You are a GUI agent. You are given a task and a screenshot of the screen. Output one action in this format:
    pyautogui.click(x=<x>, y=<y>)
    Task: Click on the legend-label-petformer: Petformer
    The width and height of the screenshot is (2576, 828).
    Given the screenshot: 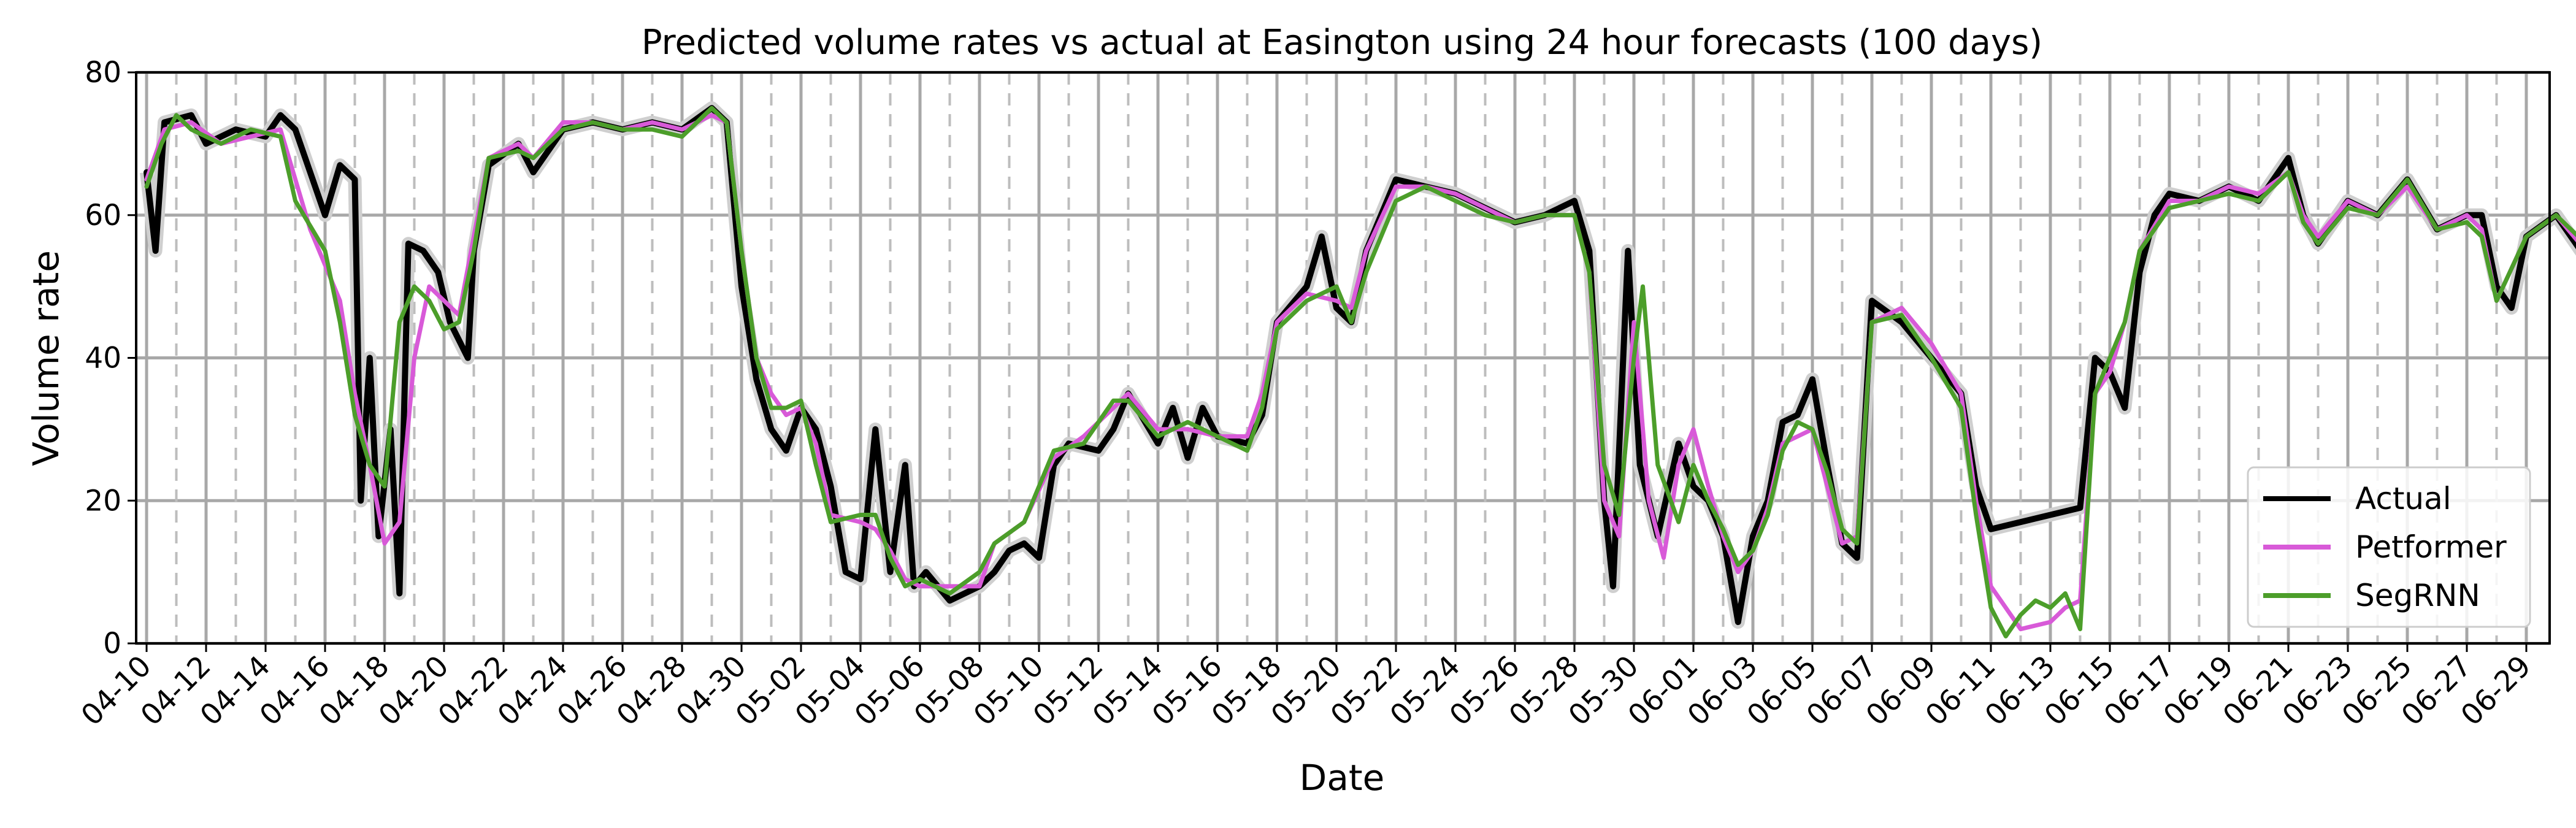 What is the action you would take?
    pyautogui.click(x=2431, y=547)
    